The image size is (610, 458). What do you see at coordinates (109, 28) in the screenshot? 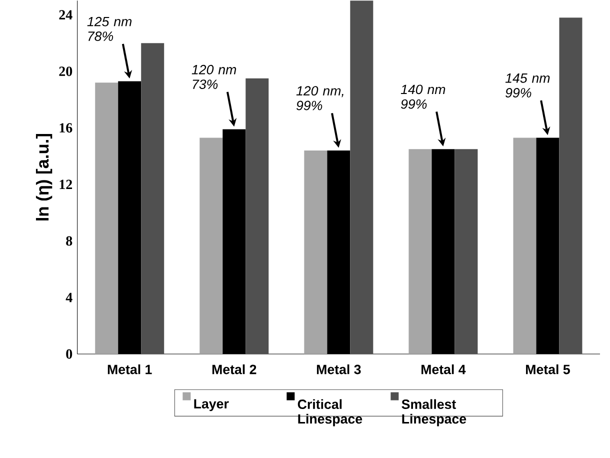
I see `annotation: 125 nm 78%` at bounding box center [109, 28].